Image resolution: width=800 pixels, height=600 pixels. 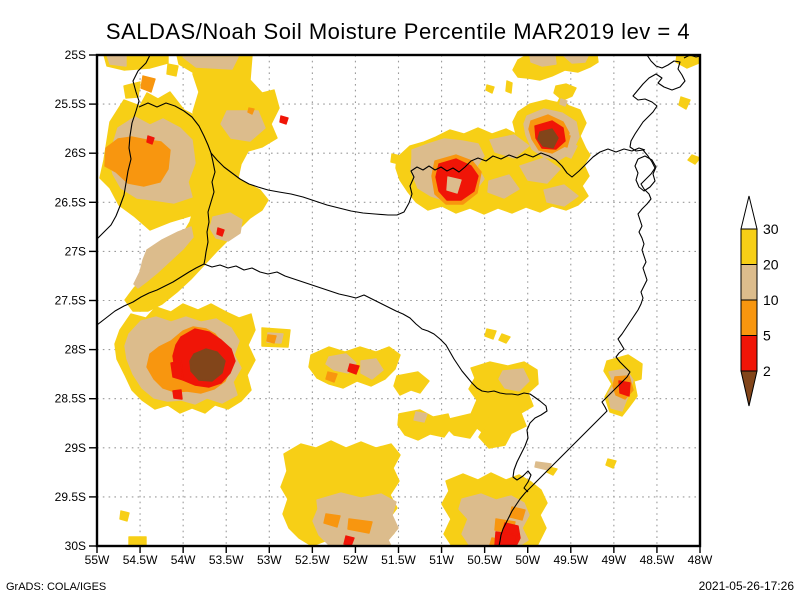 I want to click on x-tick-label: 49.5W, so click(x=570, y=560).